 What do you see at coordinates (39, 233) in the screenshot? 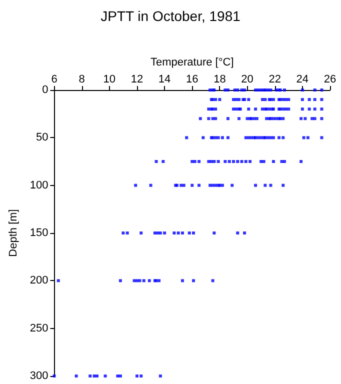
I see `y-tick-label: 150` at bounding box center [39, 233].